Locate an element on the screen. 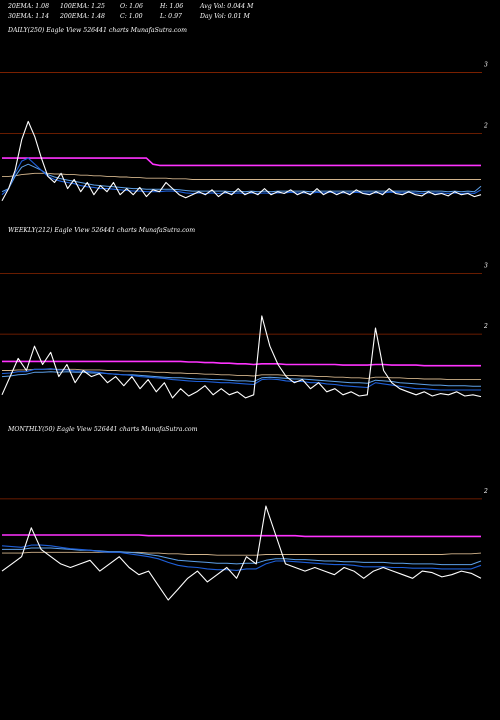 This screenshot has width=500, height=720. daily-ema30-line is located at coordinates (241, 178).